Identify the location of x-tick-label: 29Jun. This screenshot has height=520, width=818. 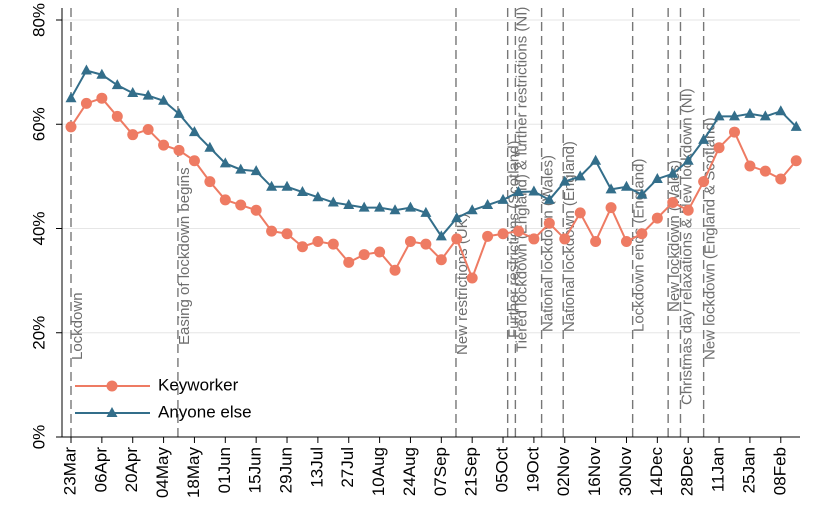
(286, 470).